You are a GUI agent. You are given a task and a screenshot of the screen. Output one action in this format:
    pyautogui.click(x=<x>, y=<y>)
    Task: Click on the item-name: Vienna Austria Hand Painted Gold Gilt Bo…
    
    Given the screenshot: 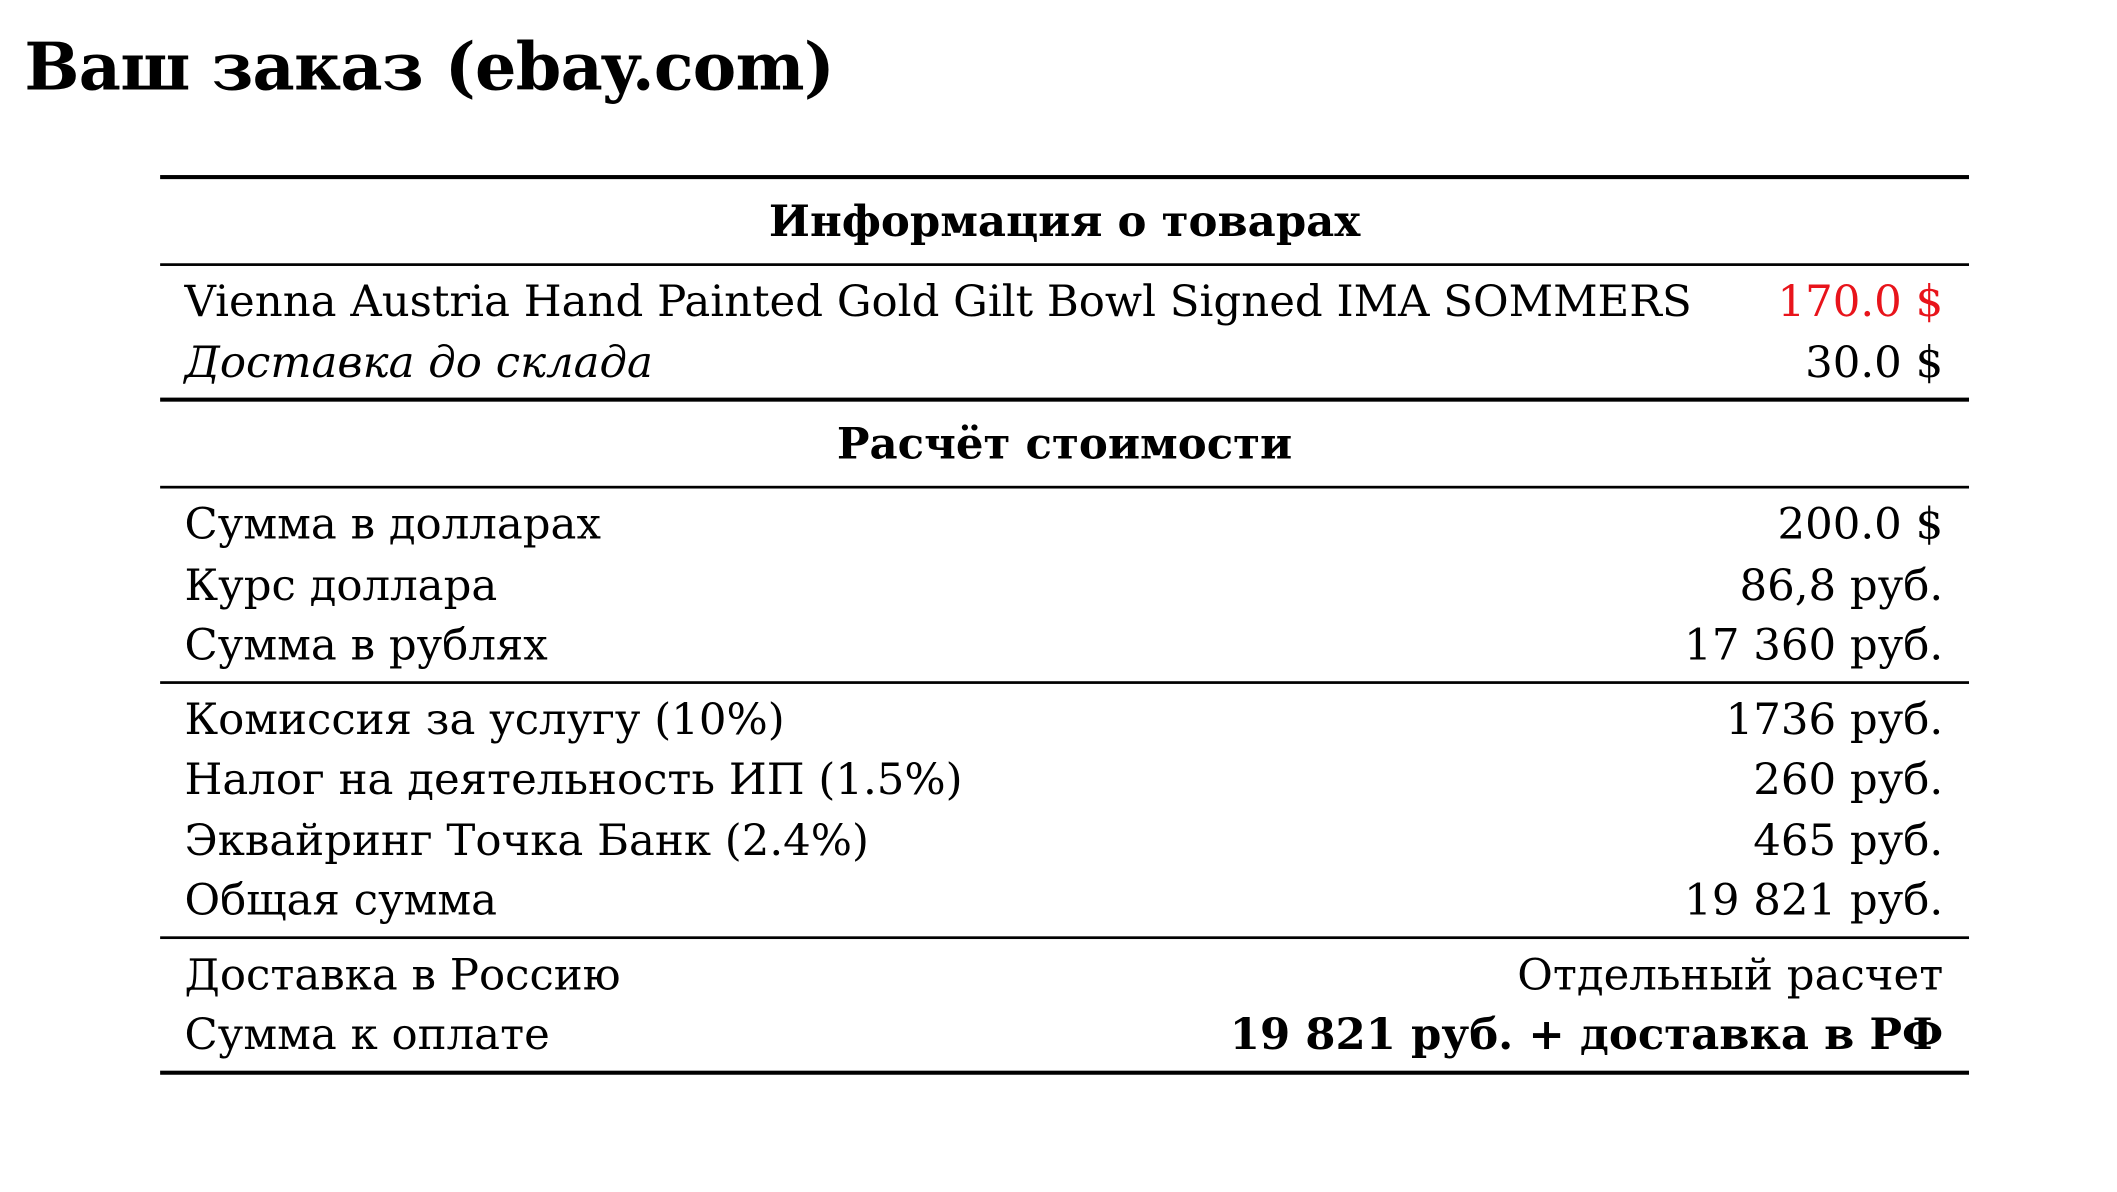 What is the action you would take?
    pyautogui.click(x=938, y=301)
    